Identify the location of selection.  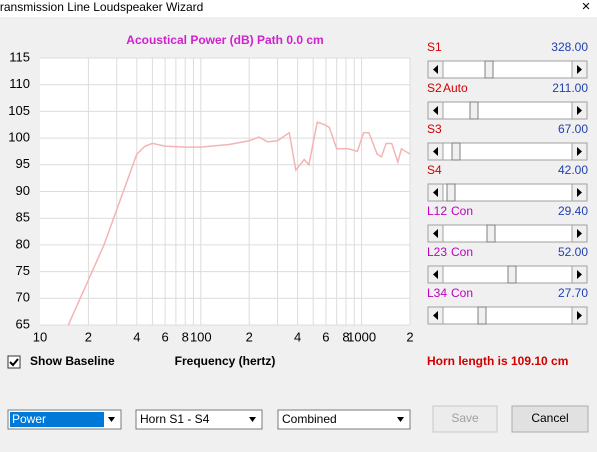
(57, 419).